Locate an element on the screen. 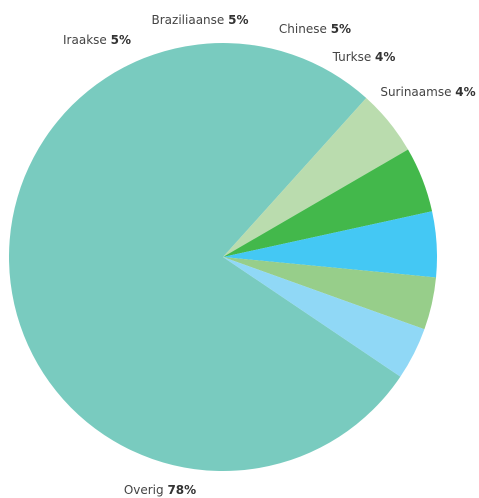 This screenshot has width=479, height=498. slice-label-overig: Overig 78% is located at coordinates (160, 490).